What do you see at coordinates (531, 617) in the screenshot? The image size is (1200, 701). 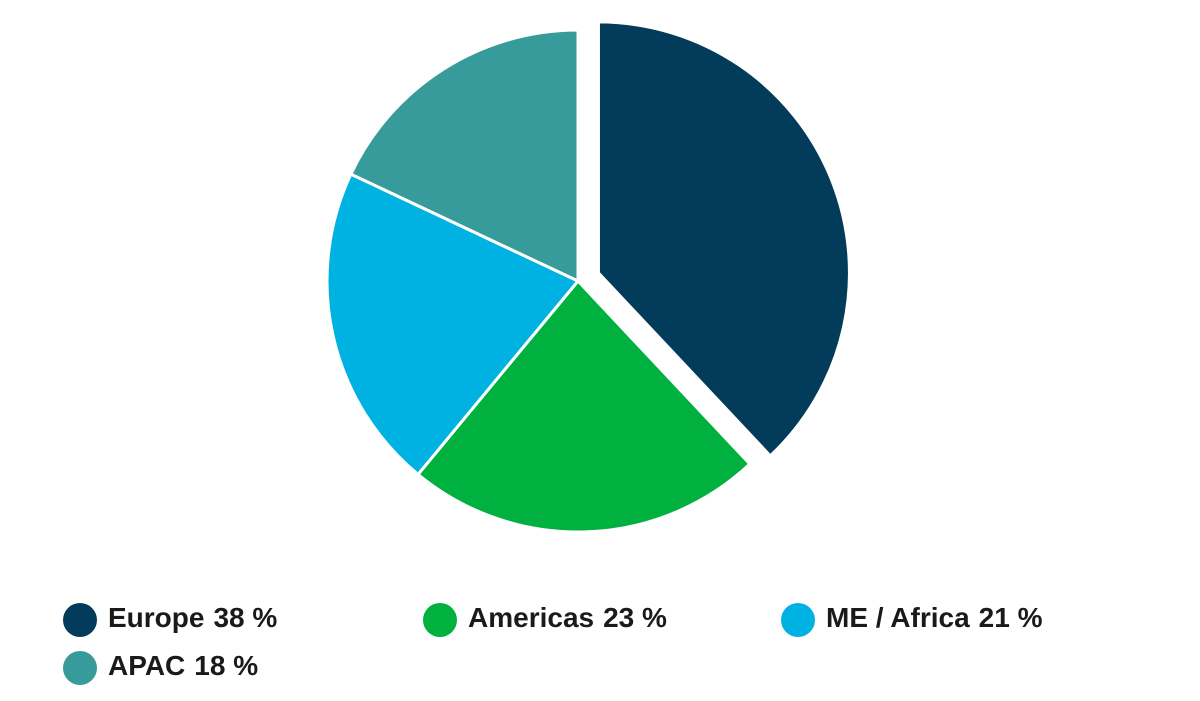 I see `legend-name: Americas` at bounding box center [531, 617].